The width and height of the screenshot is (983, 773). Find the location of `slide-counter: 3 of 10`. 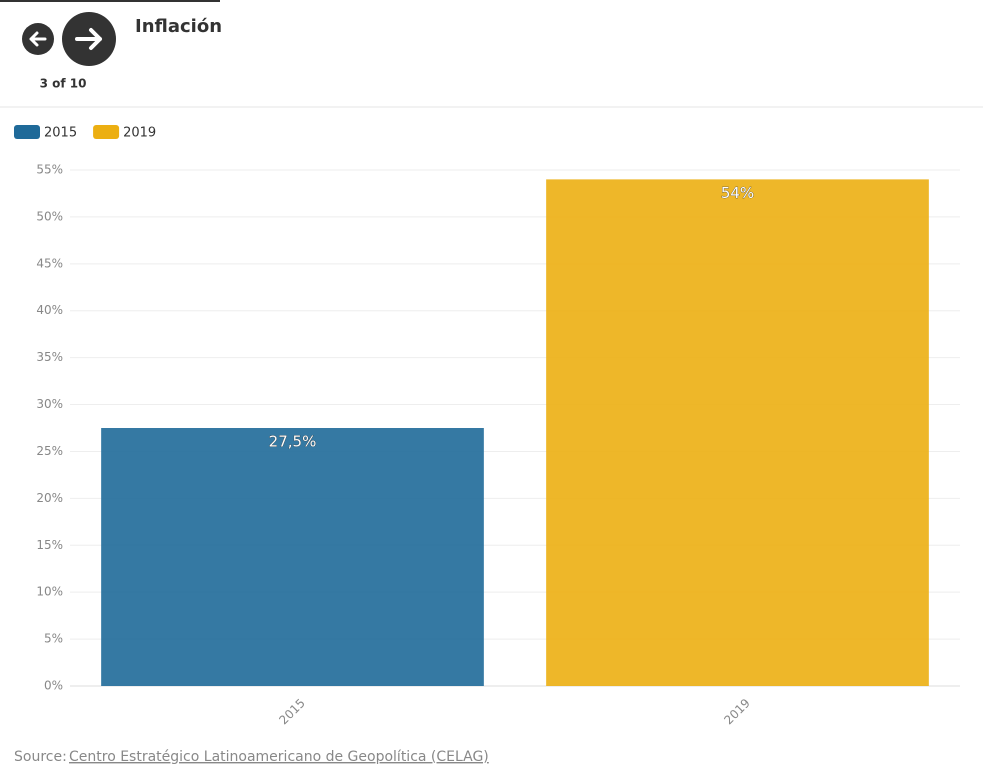

slide-counter: 3 of 10 is located at coordinates (63, 84).